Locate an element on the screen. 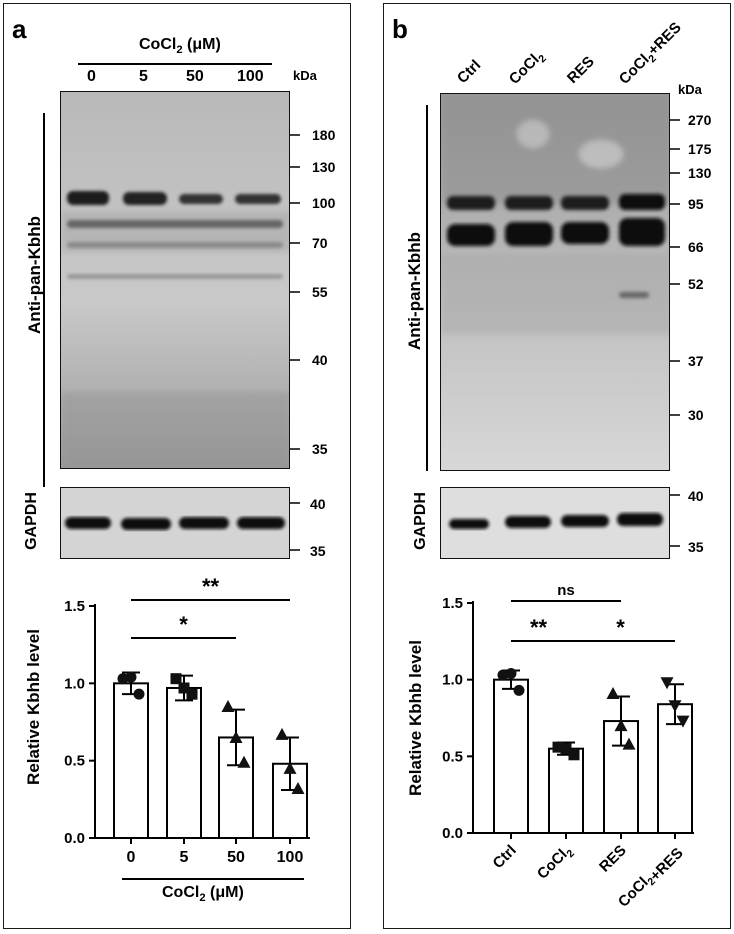 This screenshot has height=934, width=734. panel-a-main-blot is located at coordinates (175, 280).